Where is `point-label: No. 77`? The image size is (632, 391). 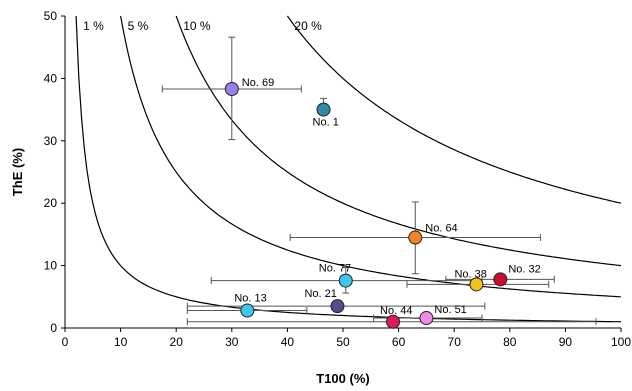
point-label: No. 77 is located at coordinates (335, 269).